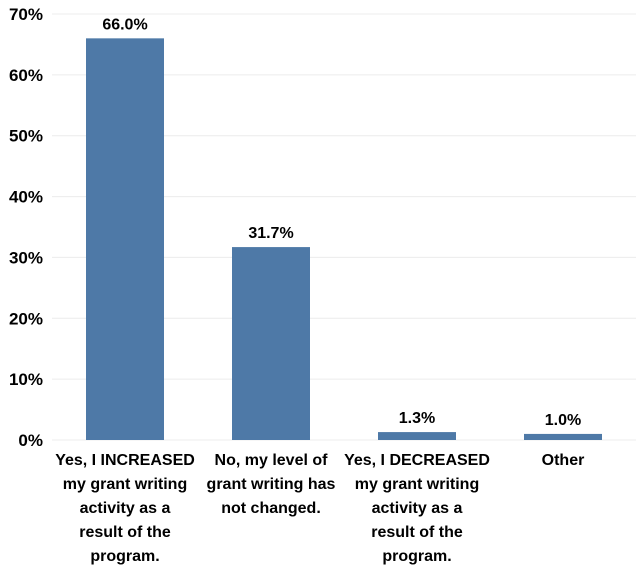 Image resolution: width=636 pixels, height=569 pixels. I want to click on data-label: 31.7%, so click(270, 233).